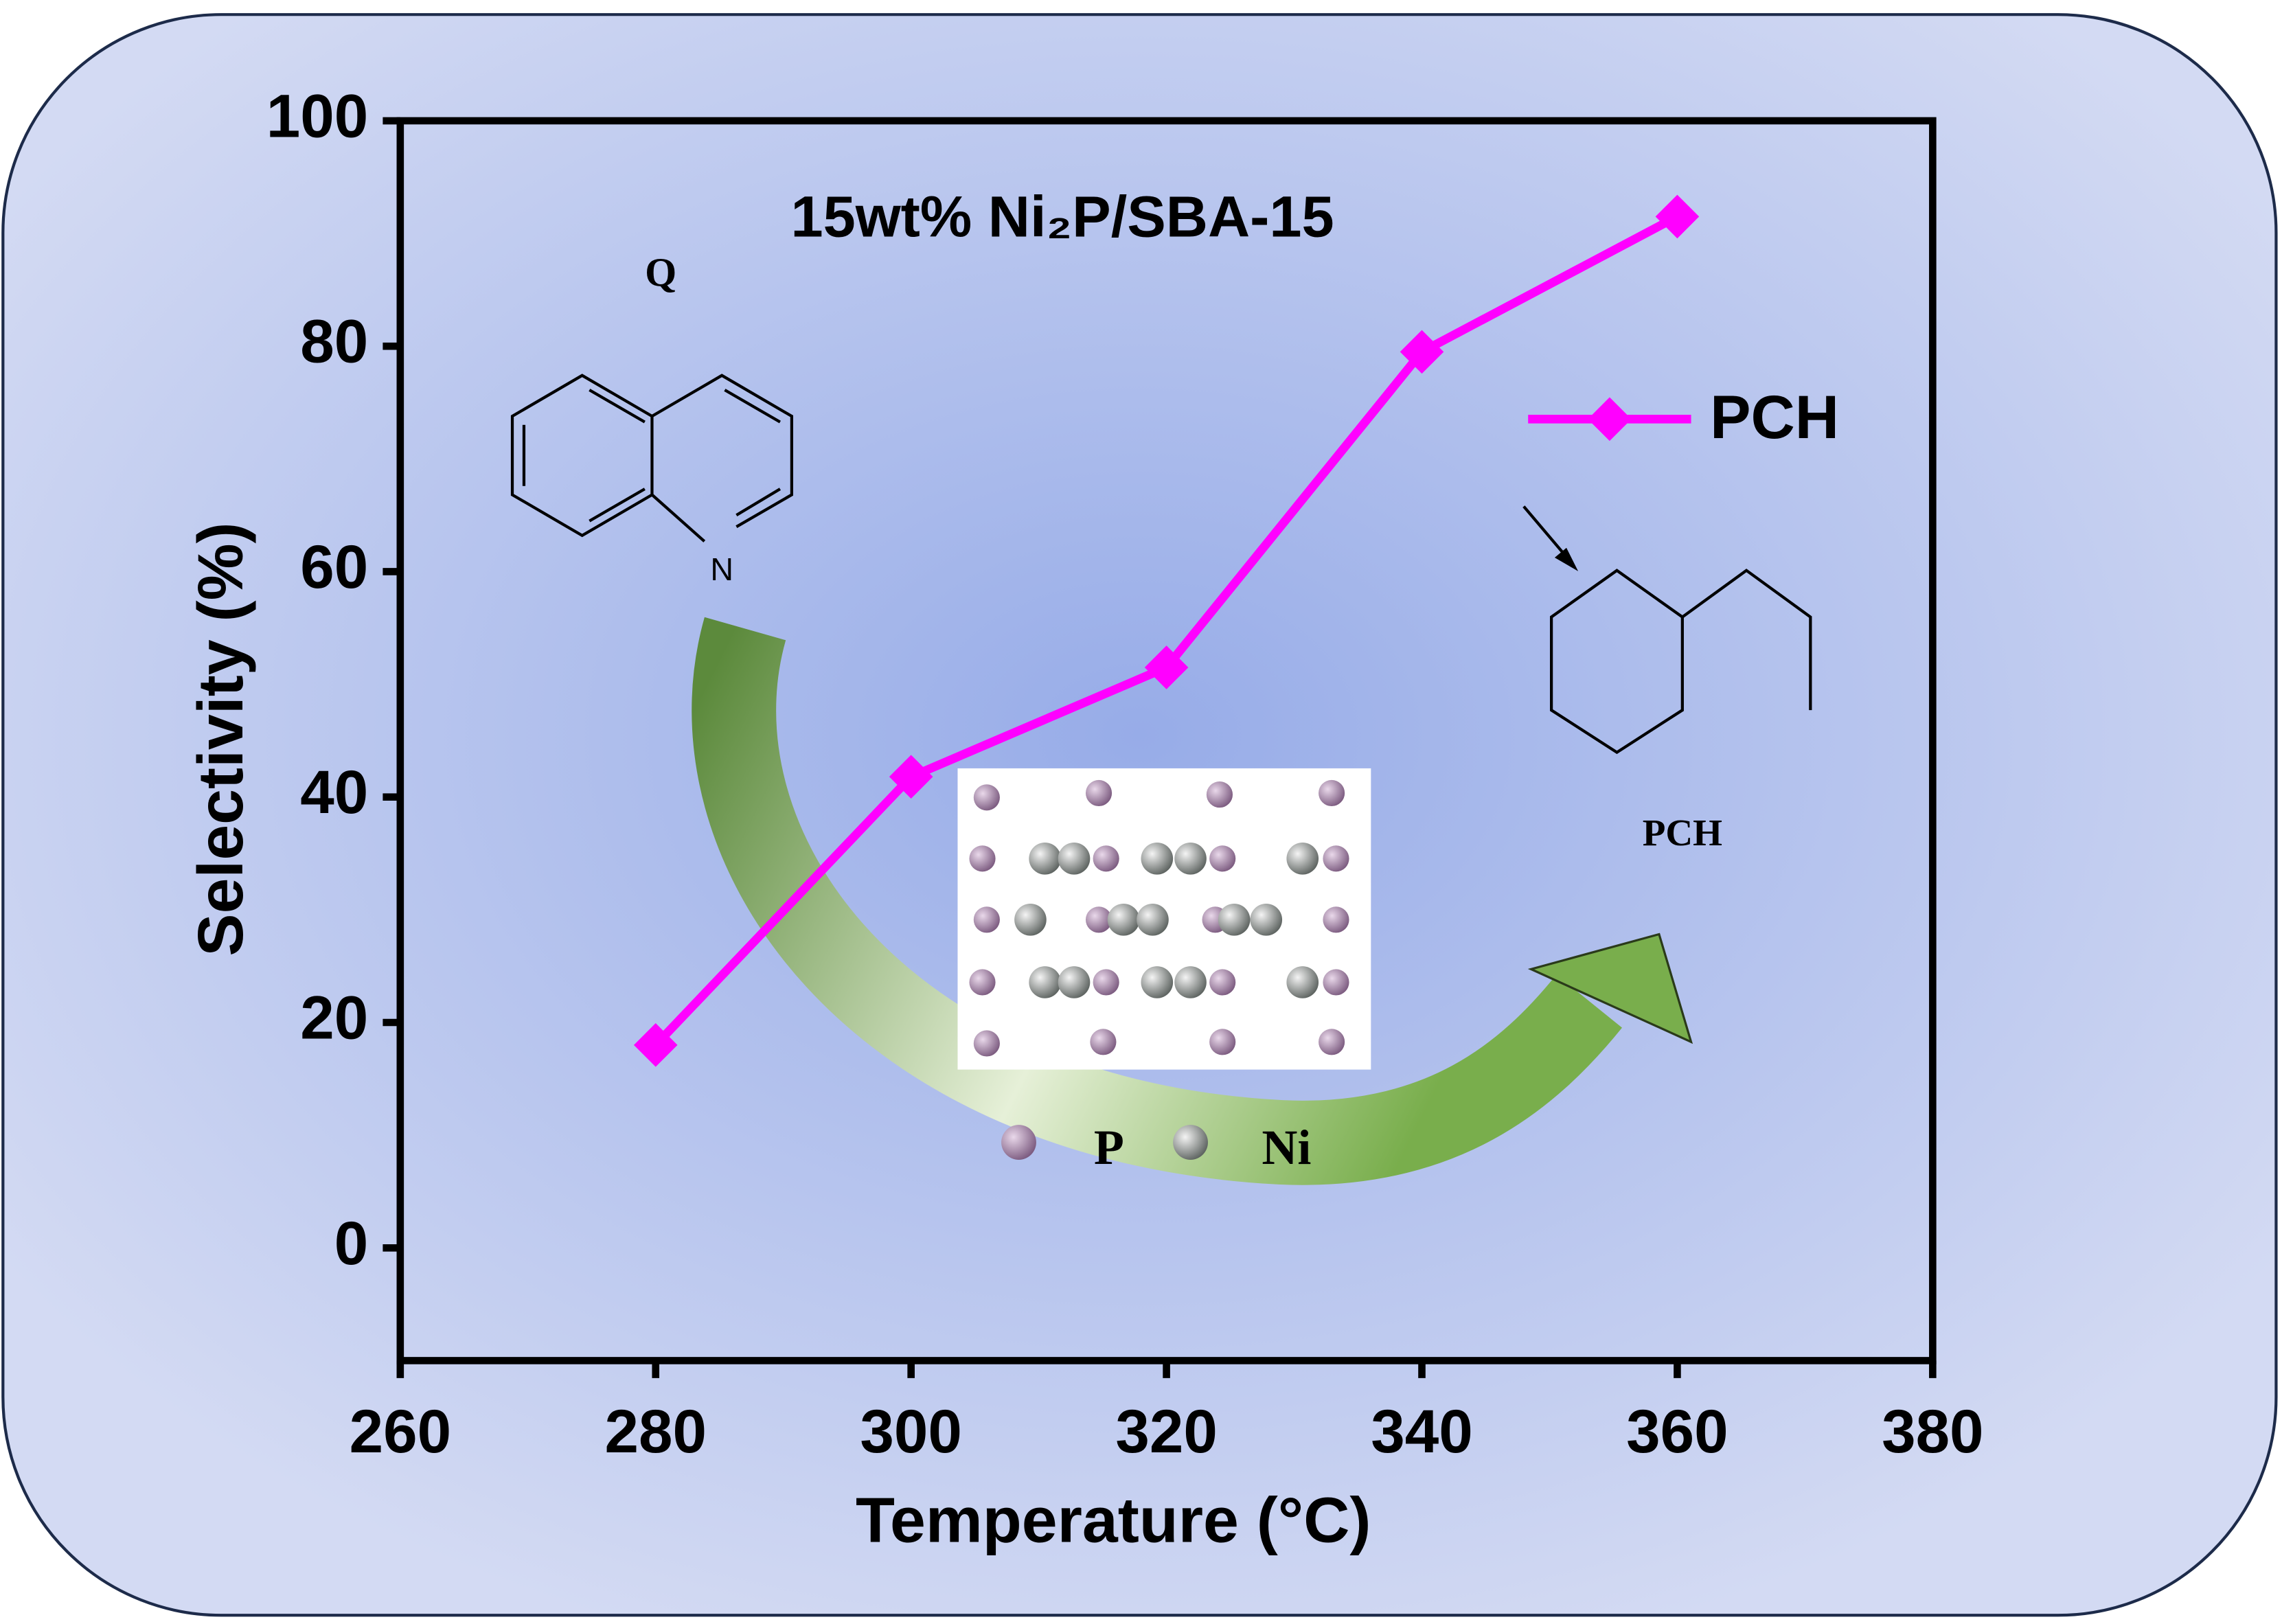 This screenshot has width=2282, height=1624. What do you see at coordinates (221, 739) in the screenshot?
I see `y-axis-title: Selectivity (%)` at bounding box center [221, 739].